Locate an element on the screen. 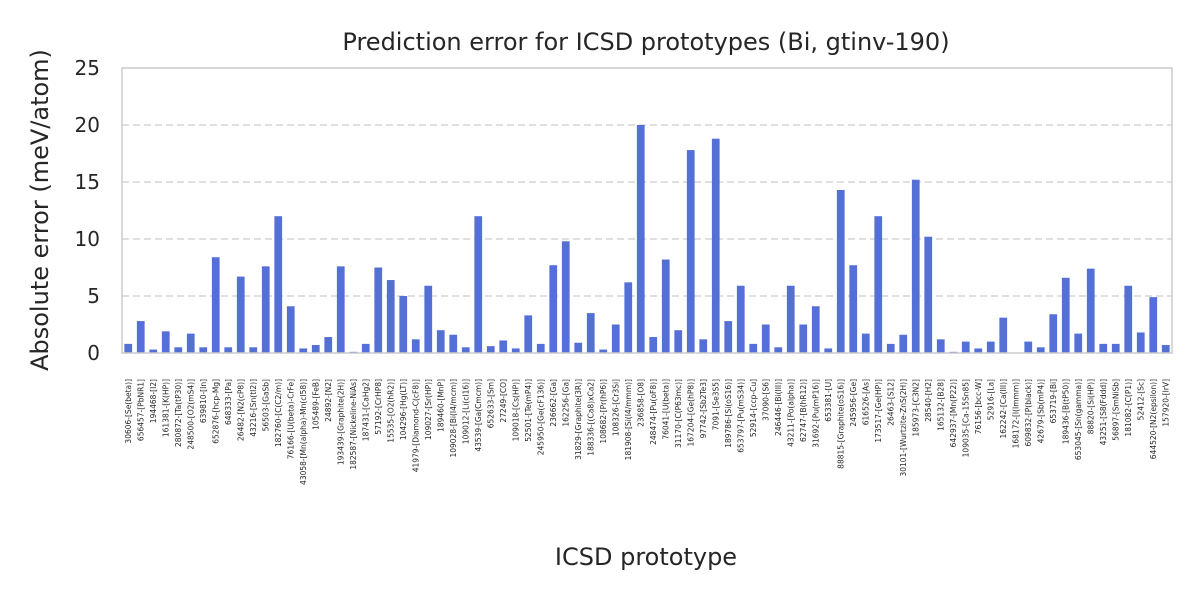 The height and width of the screenshot is (600, 1200). x-tick-label: 76156-[bcc-W] is located at coordinates (978, 406).